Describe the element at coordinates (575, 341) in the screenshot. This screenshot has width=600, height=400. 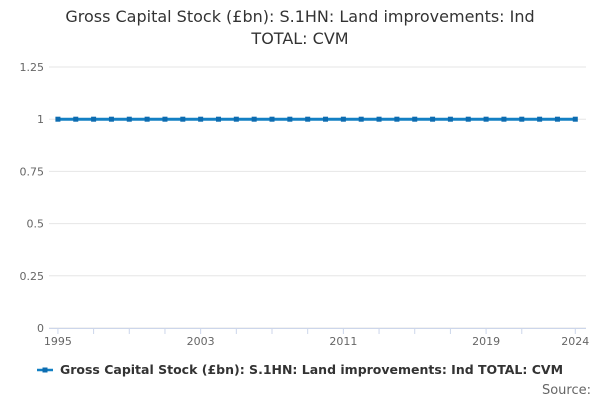
I see `x-axis-label: 2024` at that location.